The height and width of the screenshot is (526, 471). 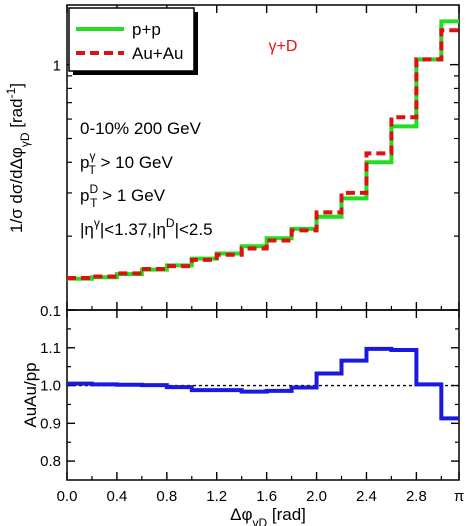 What do you see at coordinates (50, 386) in the screenshot?
I see `bottom-y-tick-label: 1.0` at bounding box center [50, 386].